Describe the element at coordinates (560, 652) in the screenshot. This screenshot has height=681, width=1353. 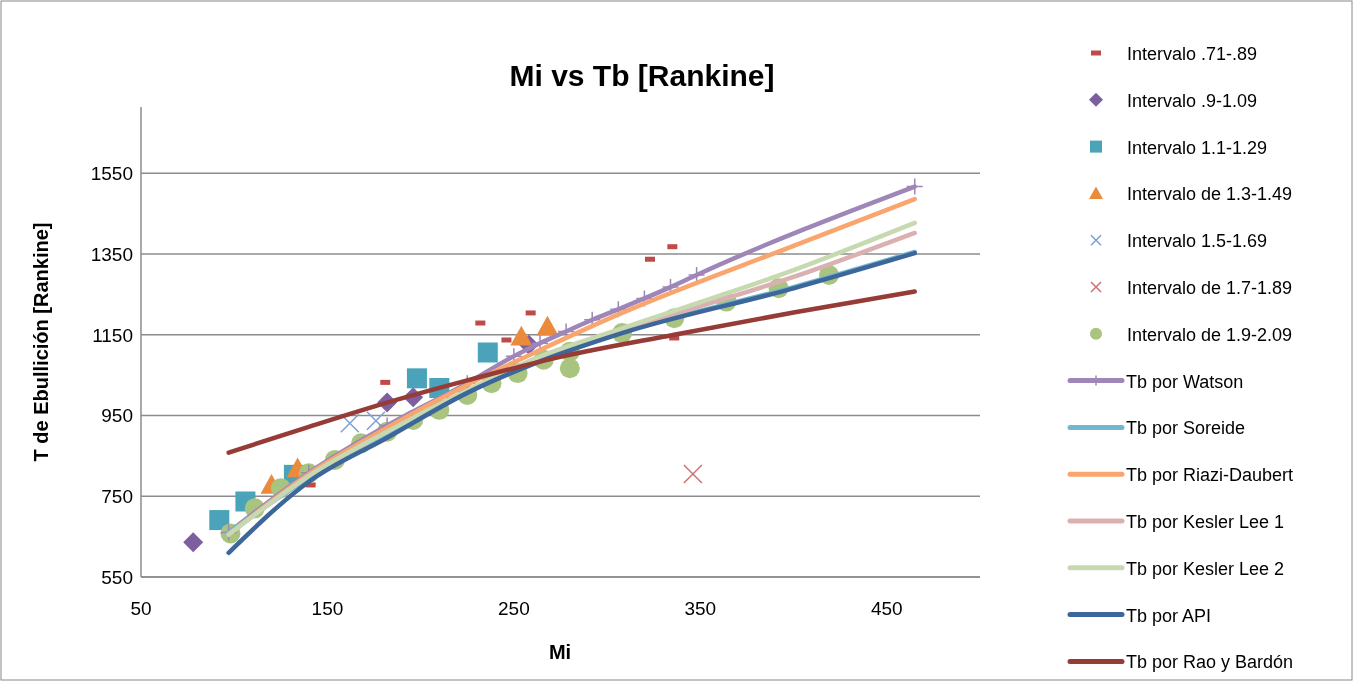
I see `x-axis-title: Mi` at that location.